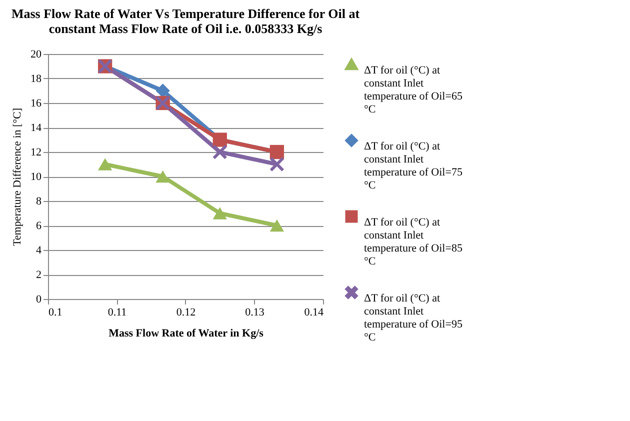 The width and height of the screenshot is (630, 421). What do you see at coordinates (117, 312) in the screenshot?
I see `x-tick-label: 0.11` at bounding box center [117, 312].